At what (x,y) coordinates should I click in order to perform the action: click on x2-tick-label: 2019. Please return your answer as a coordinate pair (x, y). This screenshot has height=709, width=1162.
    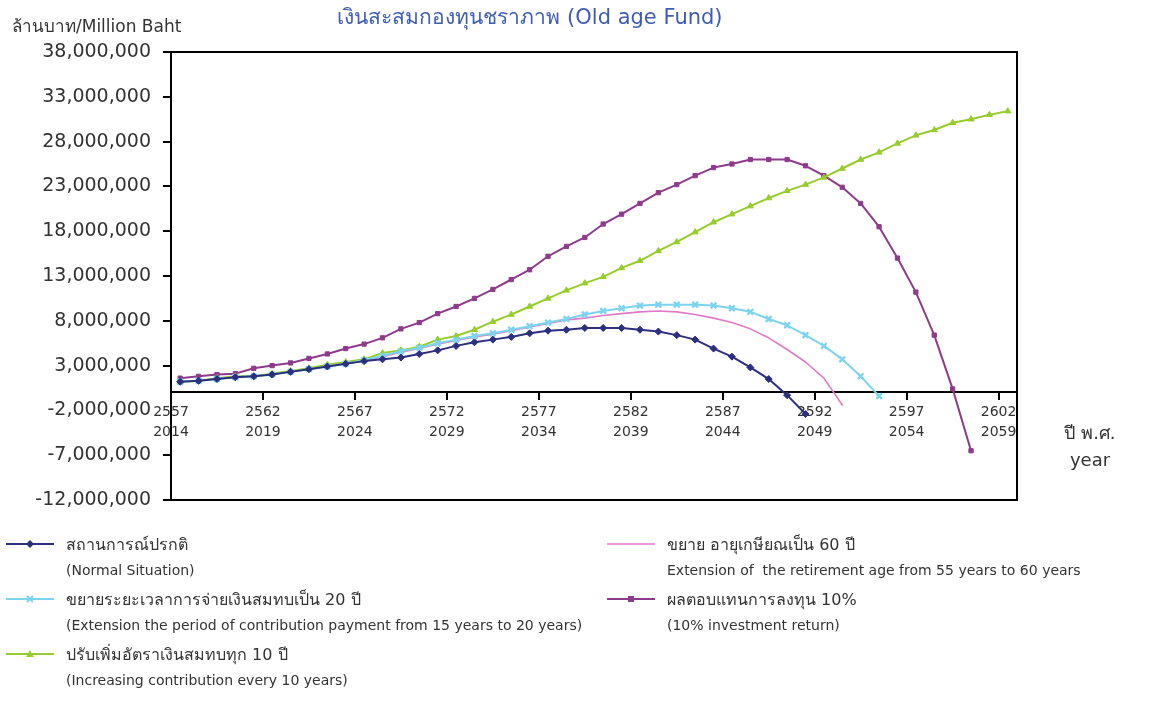
    Looking at the image, I should click on (263, 431).